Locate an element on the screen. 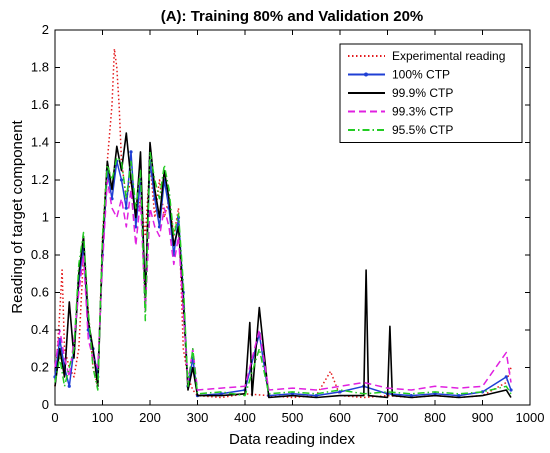  y-tick-label: 1 is located at coordinates (45, 217).